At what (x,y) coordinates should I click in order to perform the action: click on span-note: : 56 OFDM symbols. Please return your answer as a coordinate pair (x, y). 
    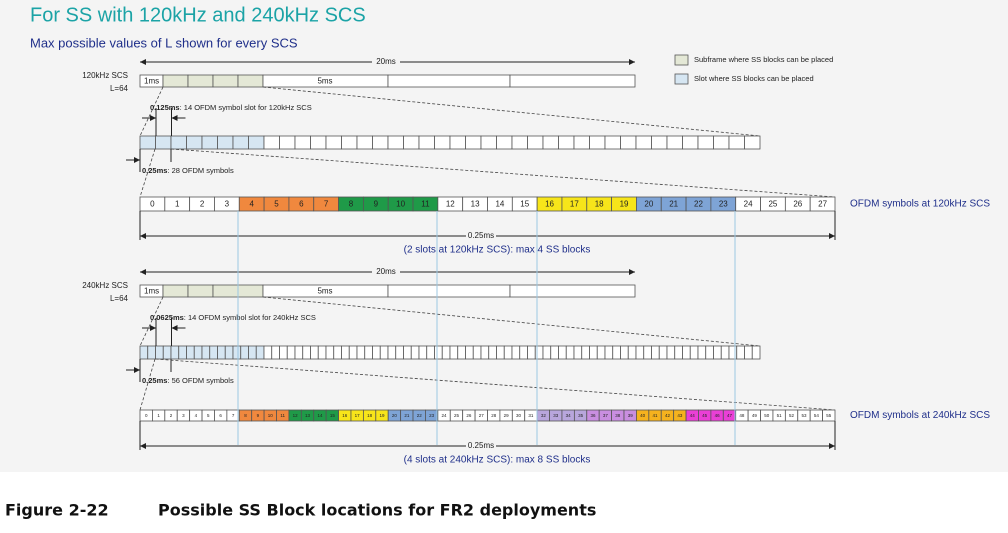
    Looking at the image, I should click on (200, 380).